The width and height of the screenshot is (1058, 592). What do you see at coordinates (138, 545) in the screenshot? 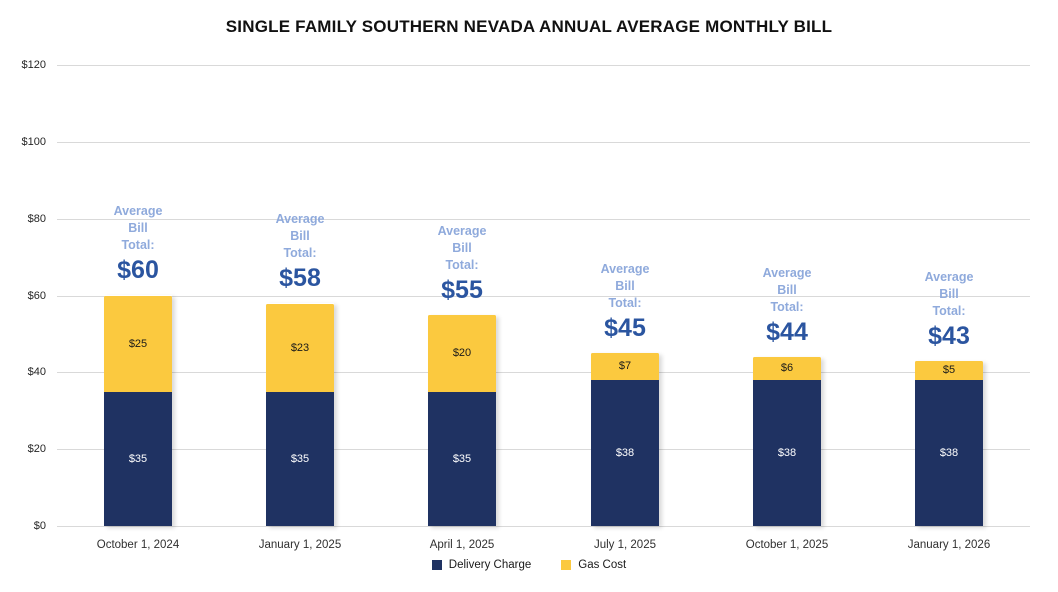
I see `x-axis-category-label: October 1, 2024` at bounding box center [138, 545].